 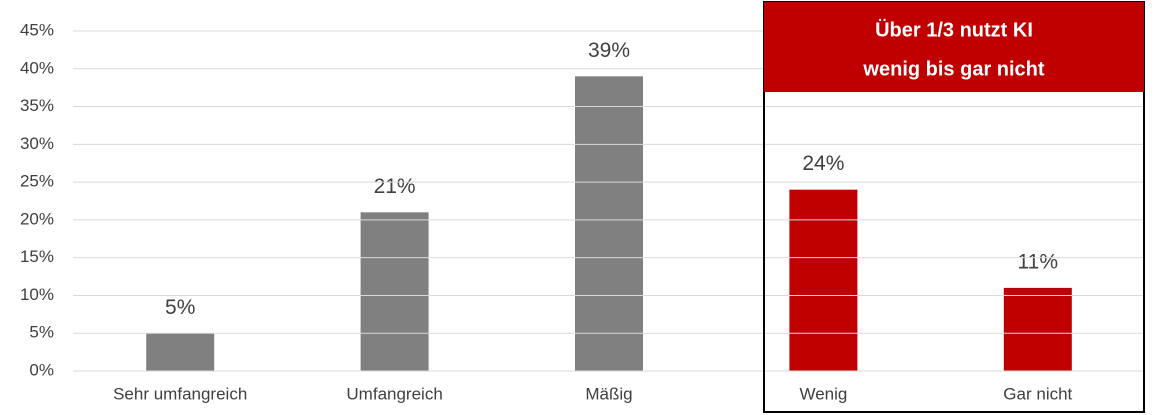 I want to click on value-label: 21%, so click(x=395, y=186).